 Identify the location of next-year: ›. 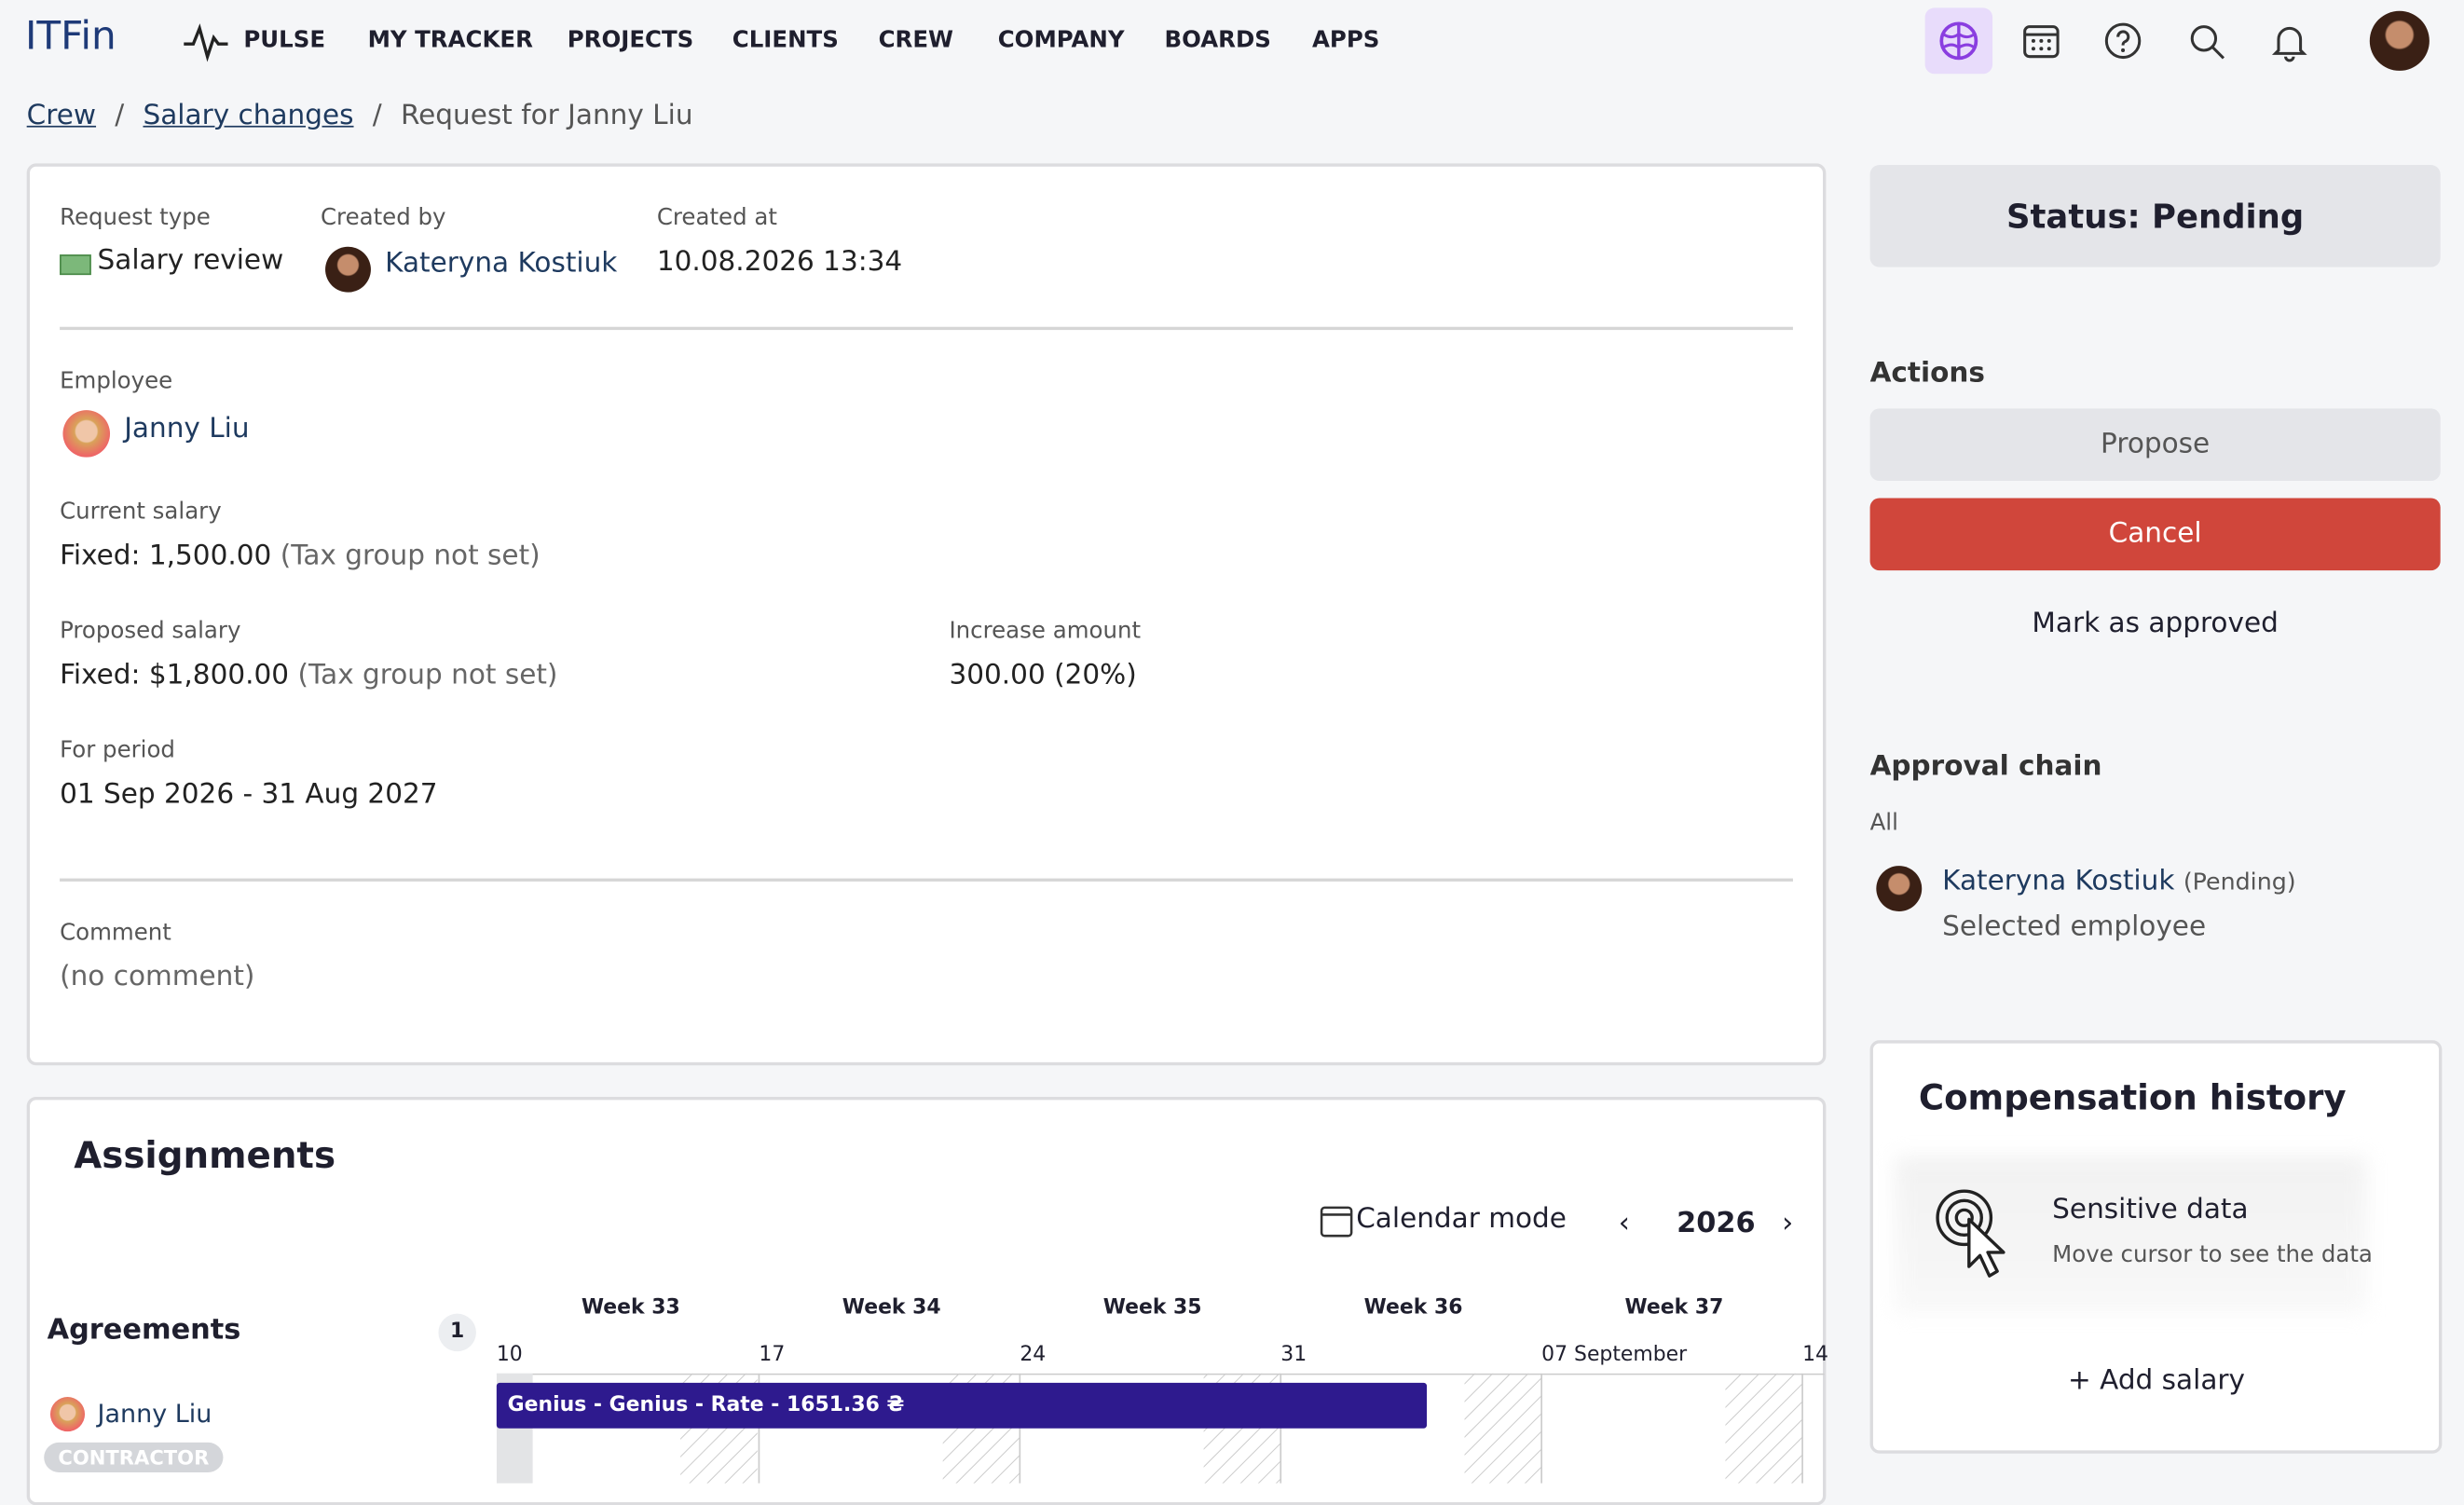
(1788, 1223).